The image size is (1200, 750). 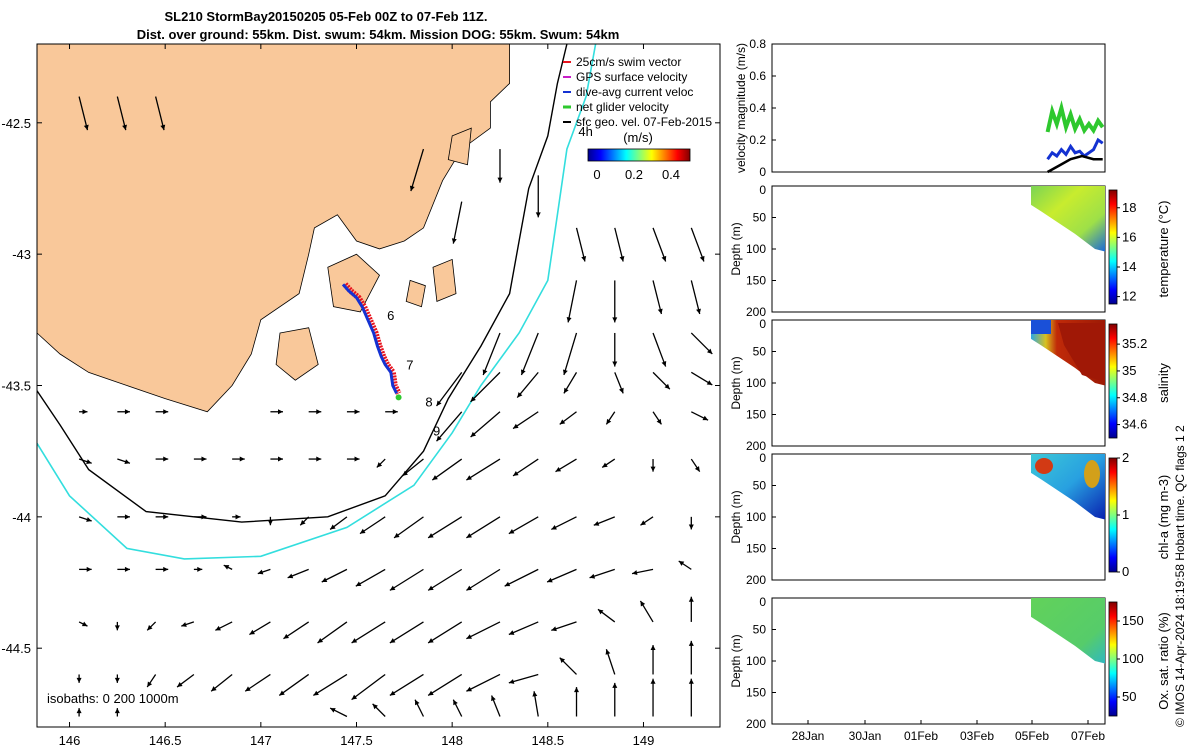 I want to click on track-label-0: 4h, so click(x=585, y=131).